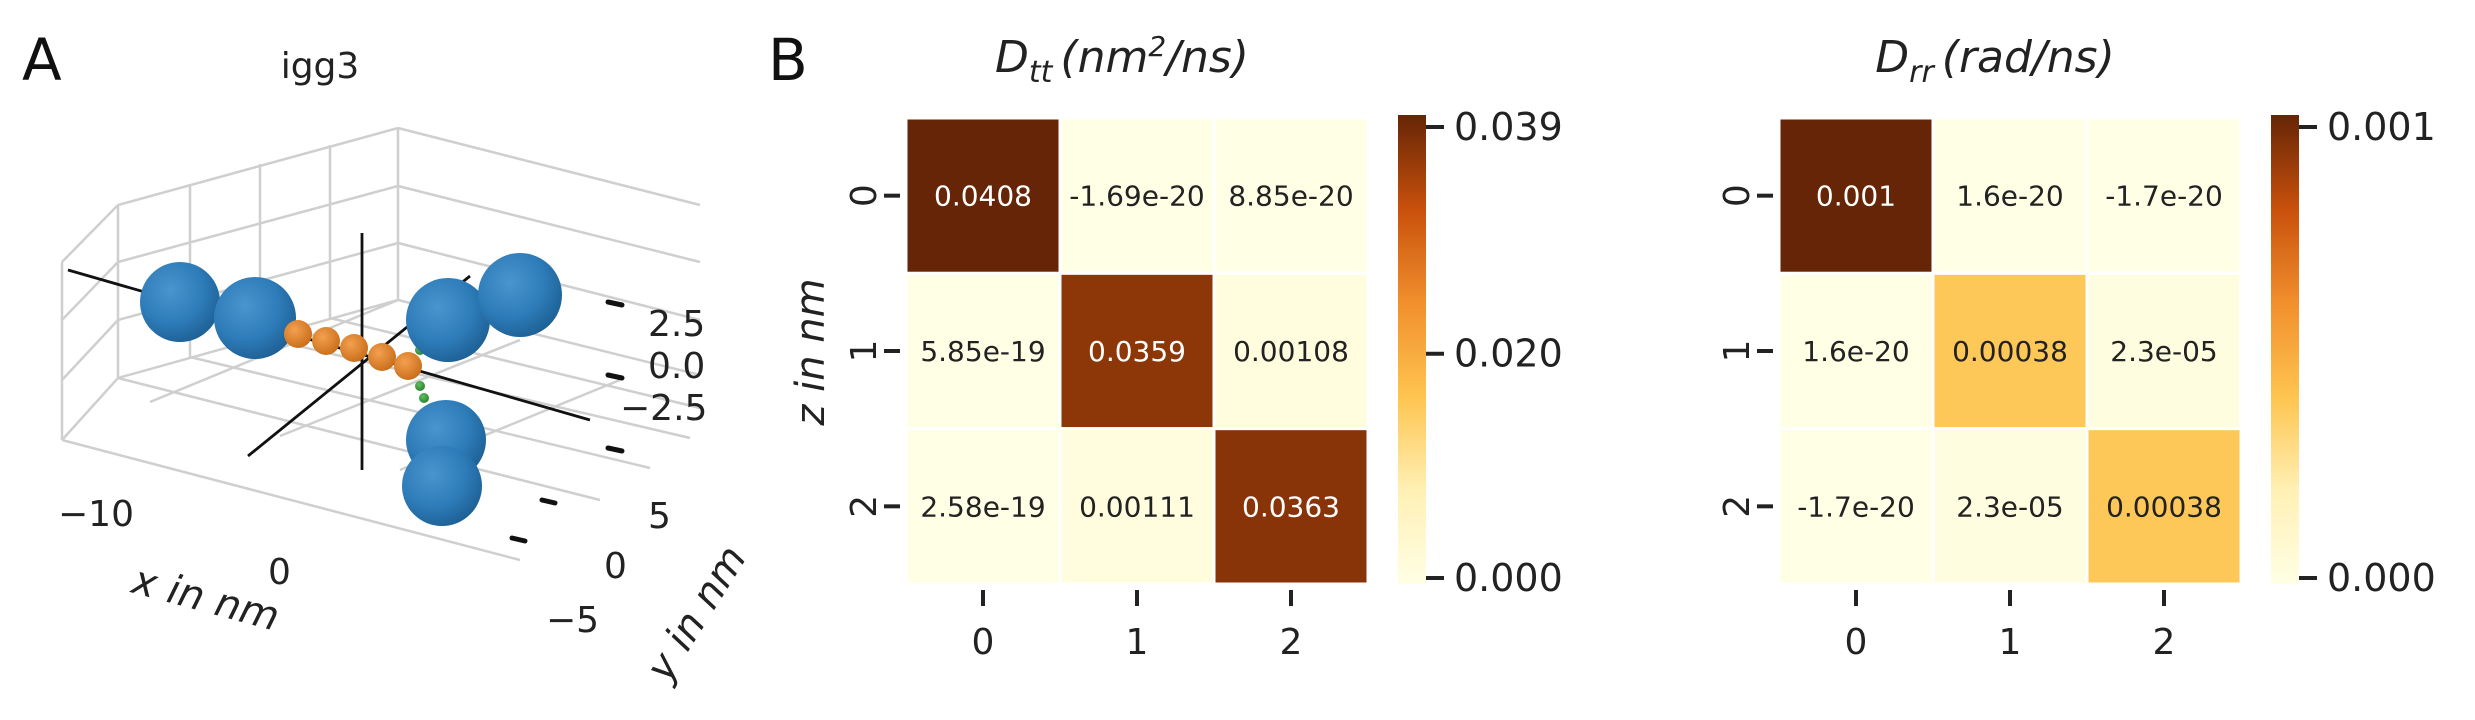 Image resolution: width=2475 pixels, height=720 pixels. I want to click on panel-a-title: igg3, so click(320, 66).